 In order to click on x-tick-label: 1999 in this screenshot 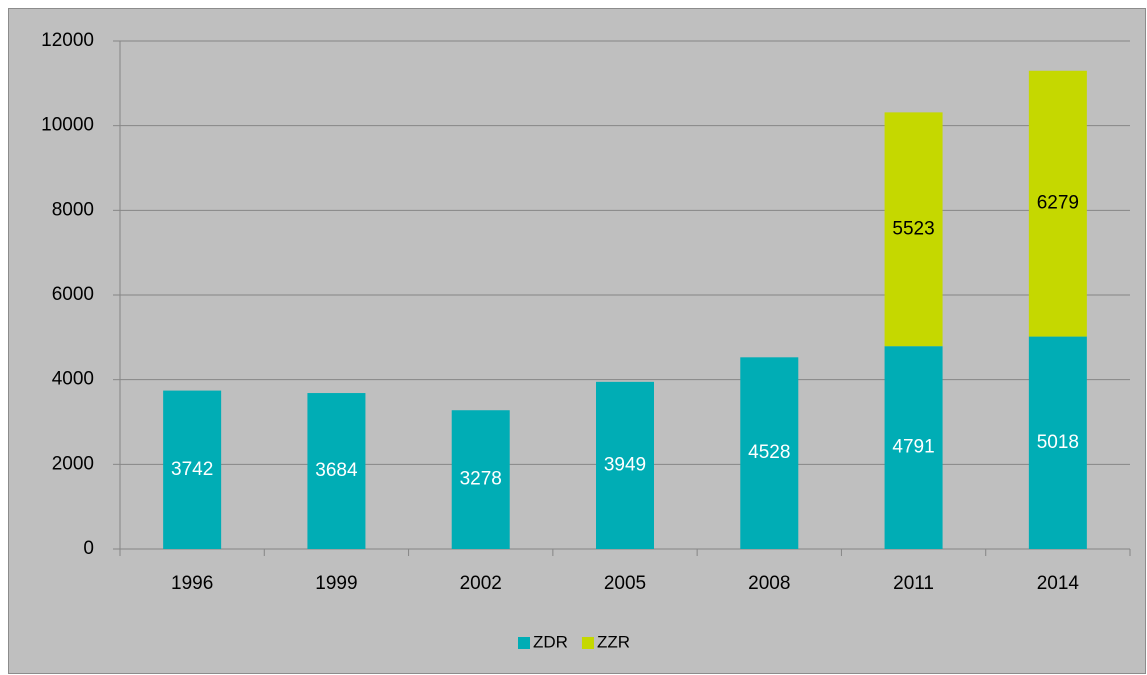, I will do `click(336, 583)`.